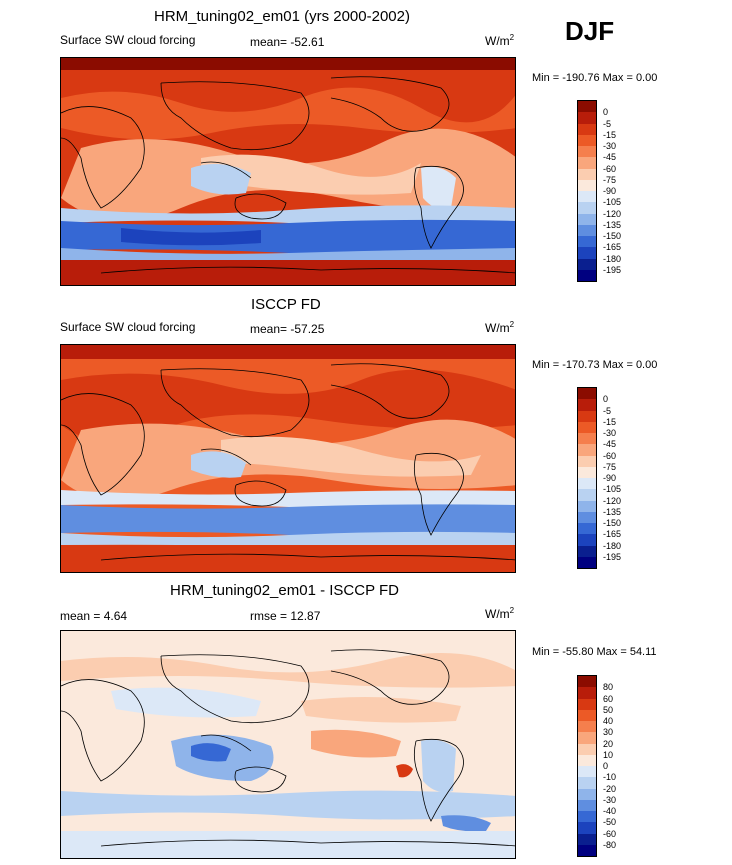  I want to click on colorbar-tick-label: -195, so click(612, 556).